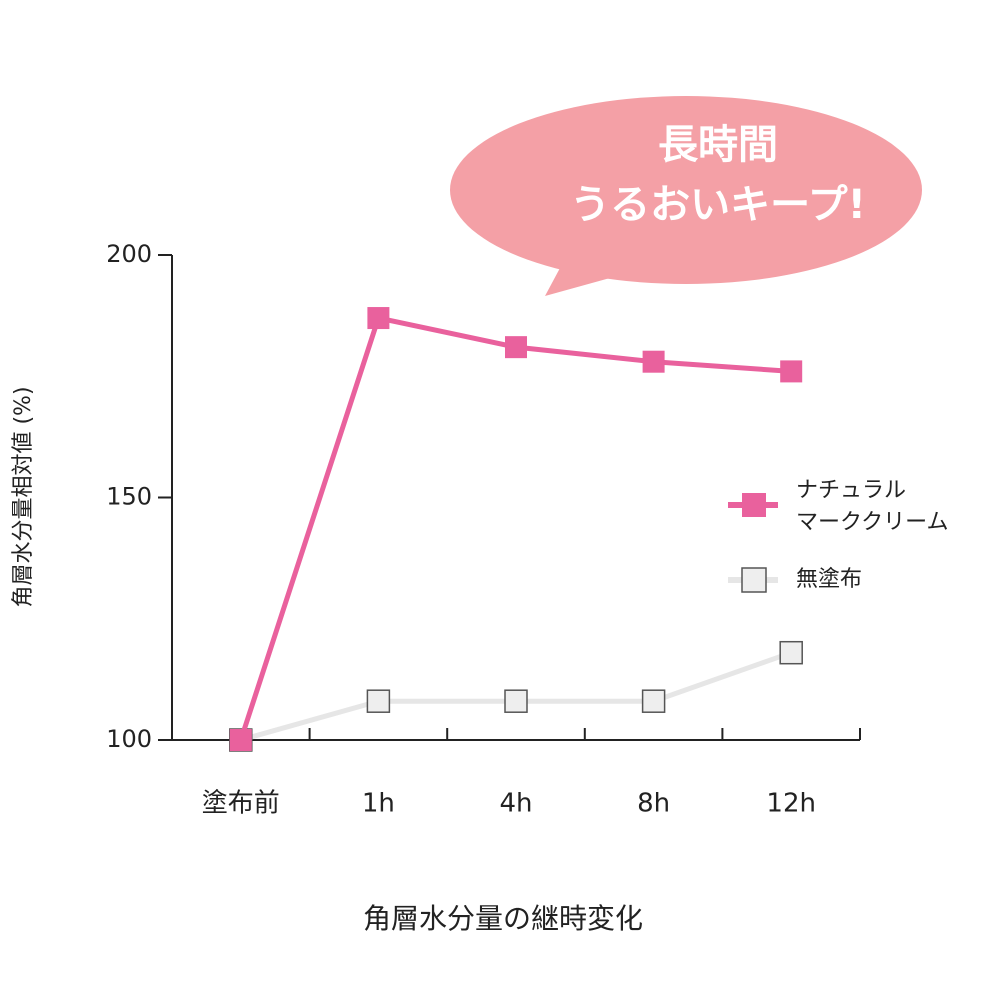 The height and width of the screenshot is (1000, 1000). I want to click on x-tick-label: 塗布前, so click(241, 804).